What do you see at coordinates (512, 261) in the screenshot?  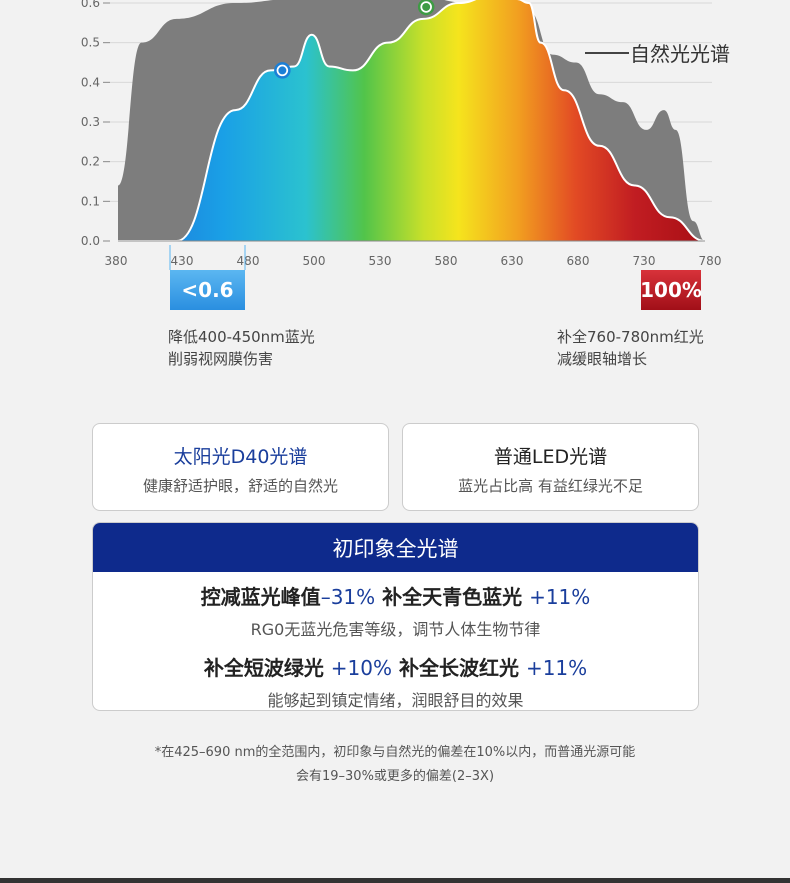 I see `x-tick-label: 630` at bounding box center [512, 261].